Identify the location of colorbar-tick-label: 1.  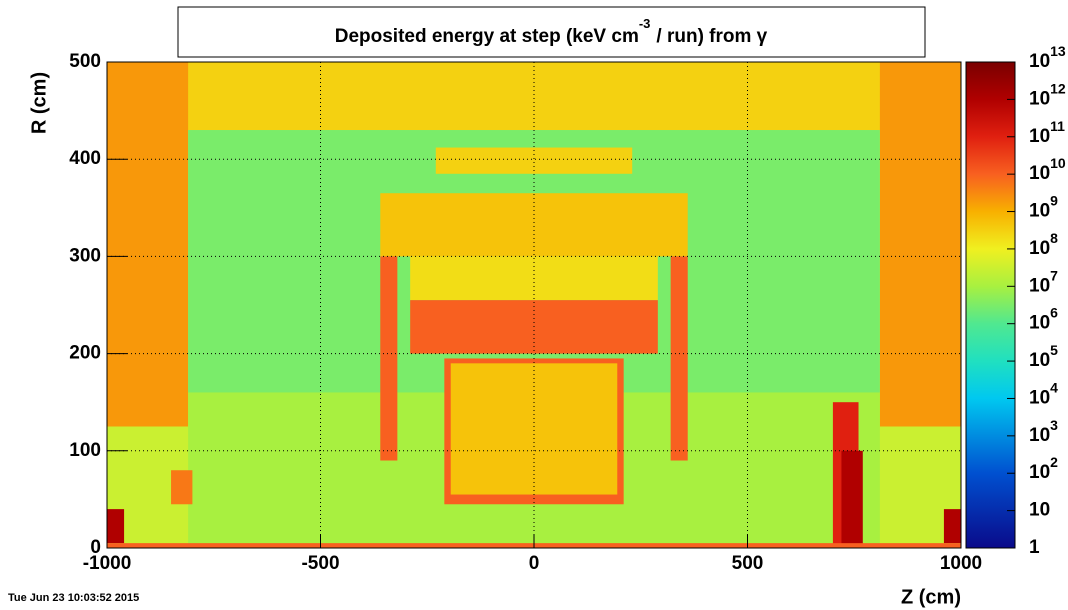
(1034, 547).